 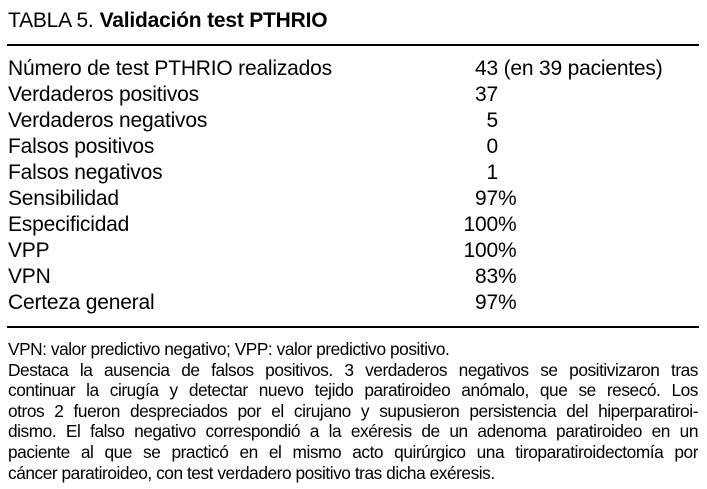 What do you see at coordinates (29, 250) in the screenshot?
I see `row-label: VPP` at bounding box center [29, 250].